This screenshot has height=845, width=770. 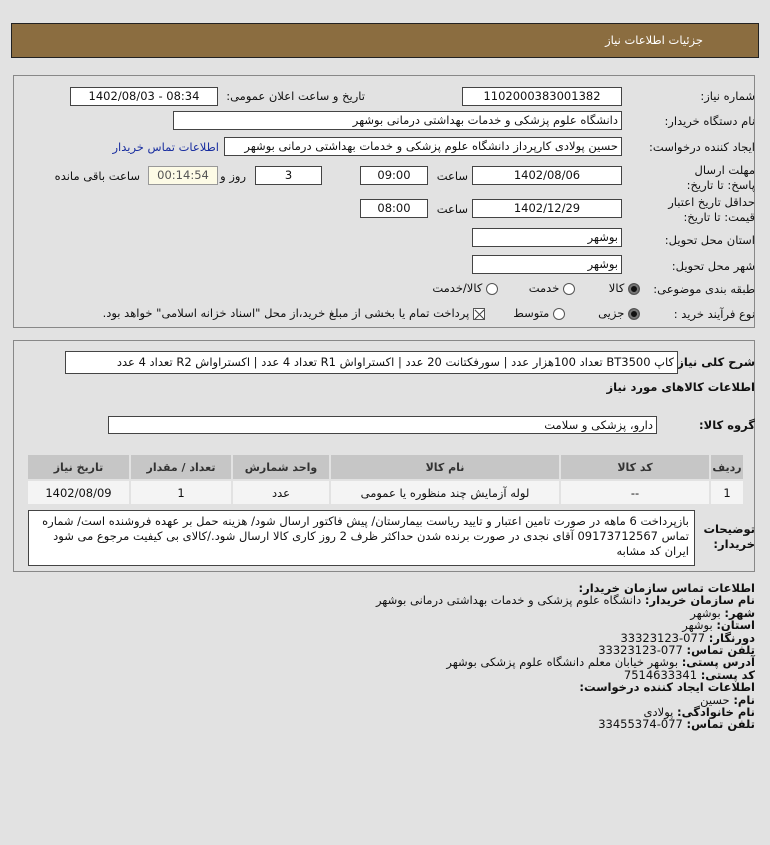 I want to click on checkbox-icon, so click(x=479, y=313).